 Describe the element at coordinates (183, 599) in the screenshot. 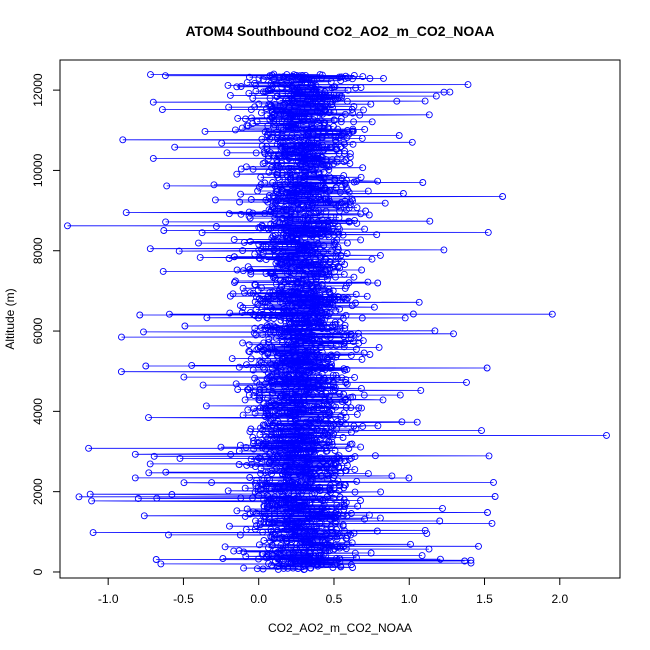

I see `x-tick-label: -0.5` at that location.